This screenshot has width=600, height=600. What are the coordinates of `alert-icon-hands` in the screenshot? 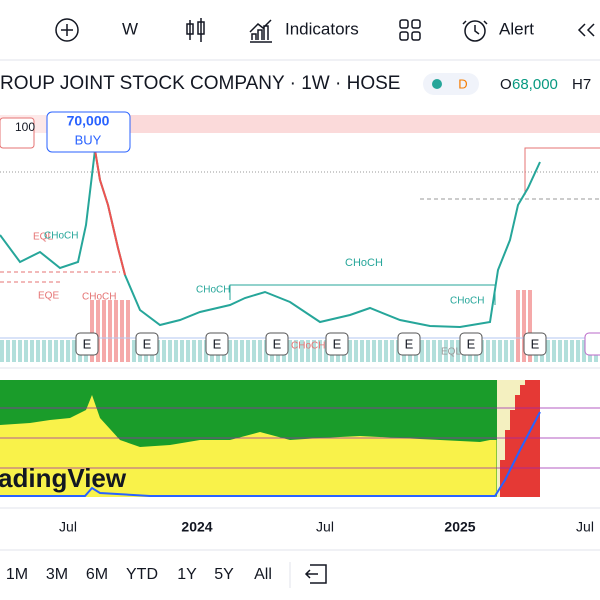 It's located at (475, 27).